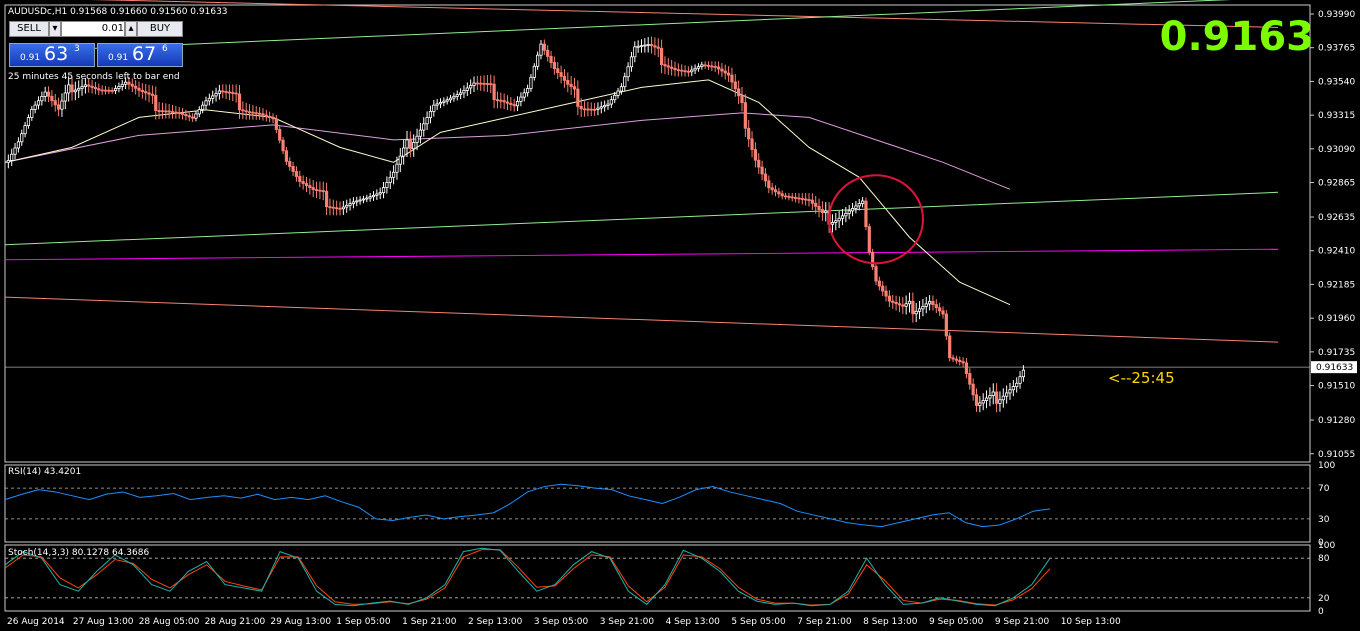 Image resolution: width=1360 pixels, height=631 pixels. Describe the element at coordinates (1321, 543) in the screenshot. I see `rsi-tick-label: 0` at that location.